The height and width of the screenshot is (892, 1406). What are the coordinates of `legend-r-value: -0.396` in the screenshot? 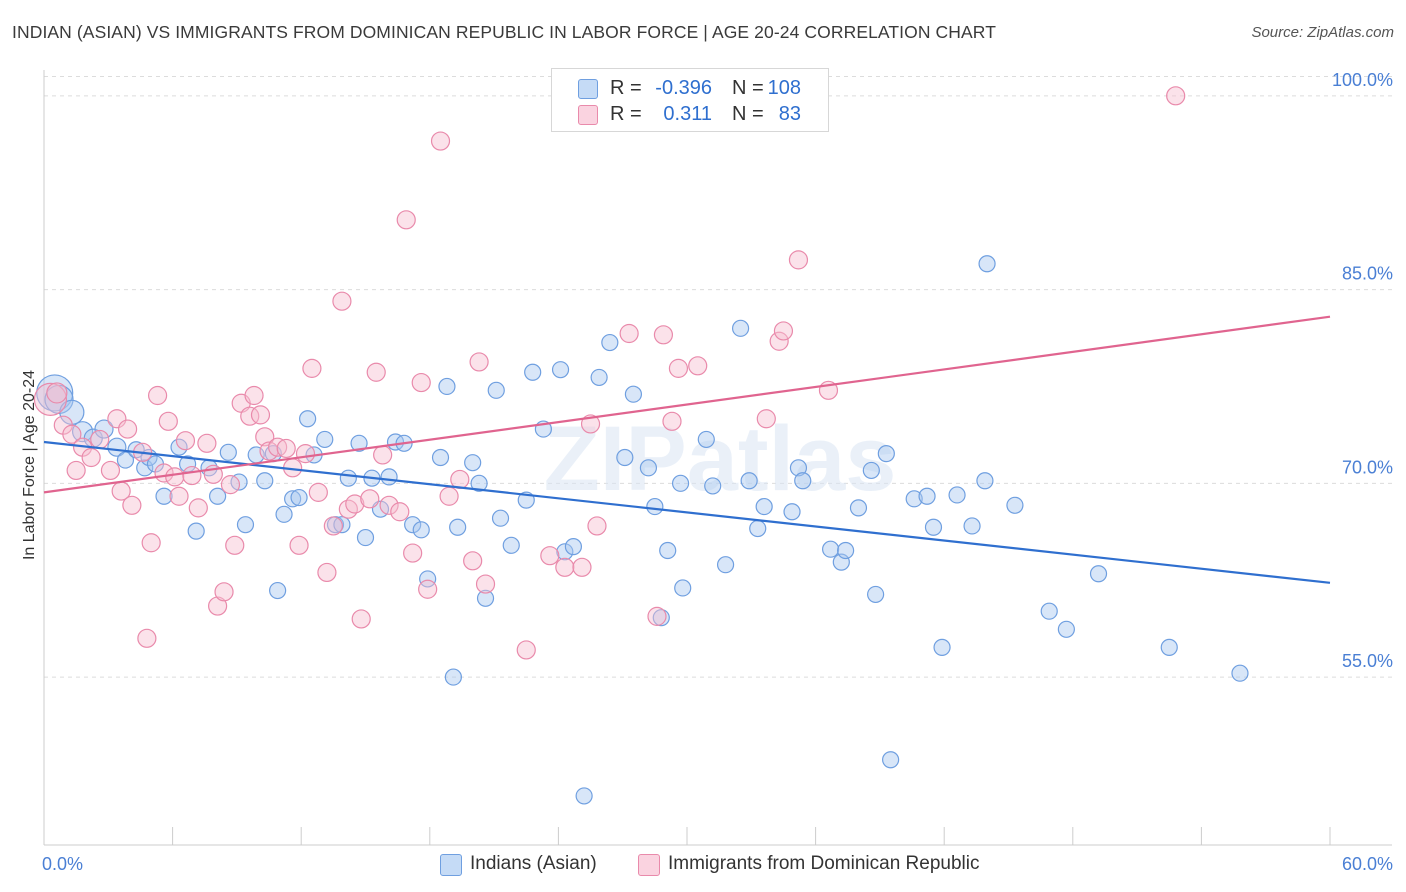 It's located at (683, 88).